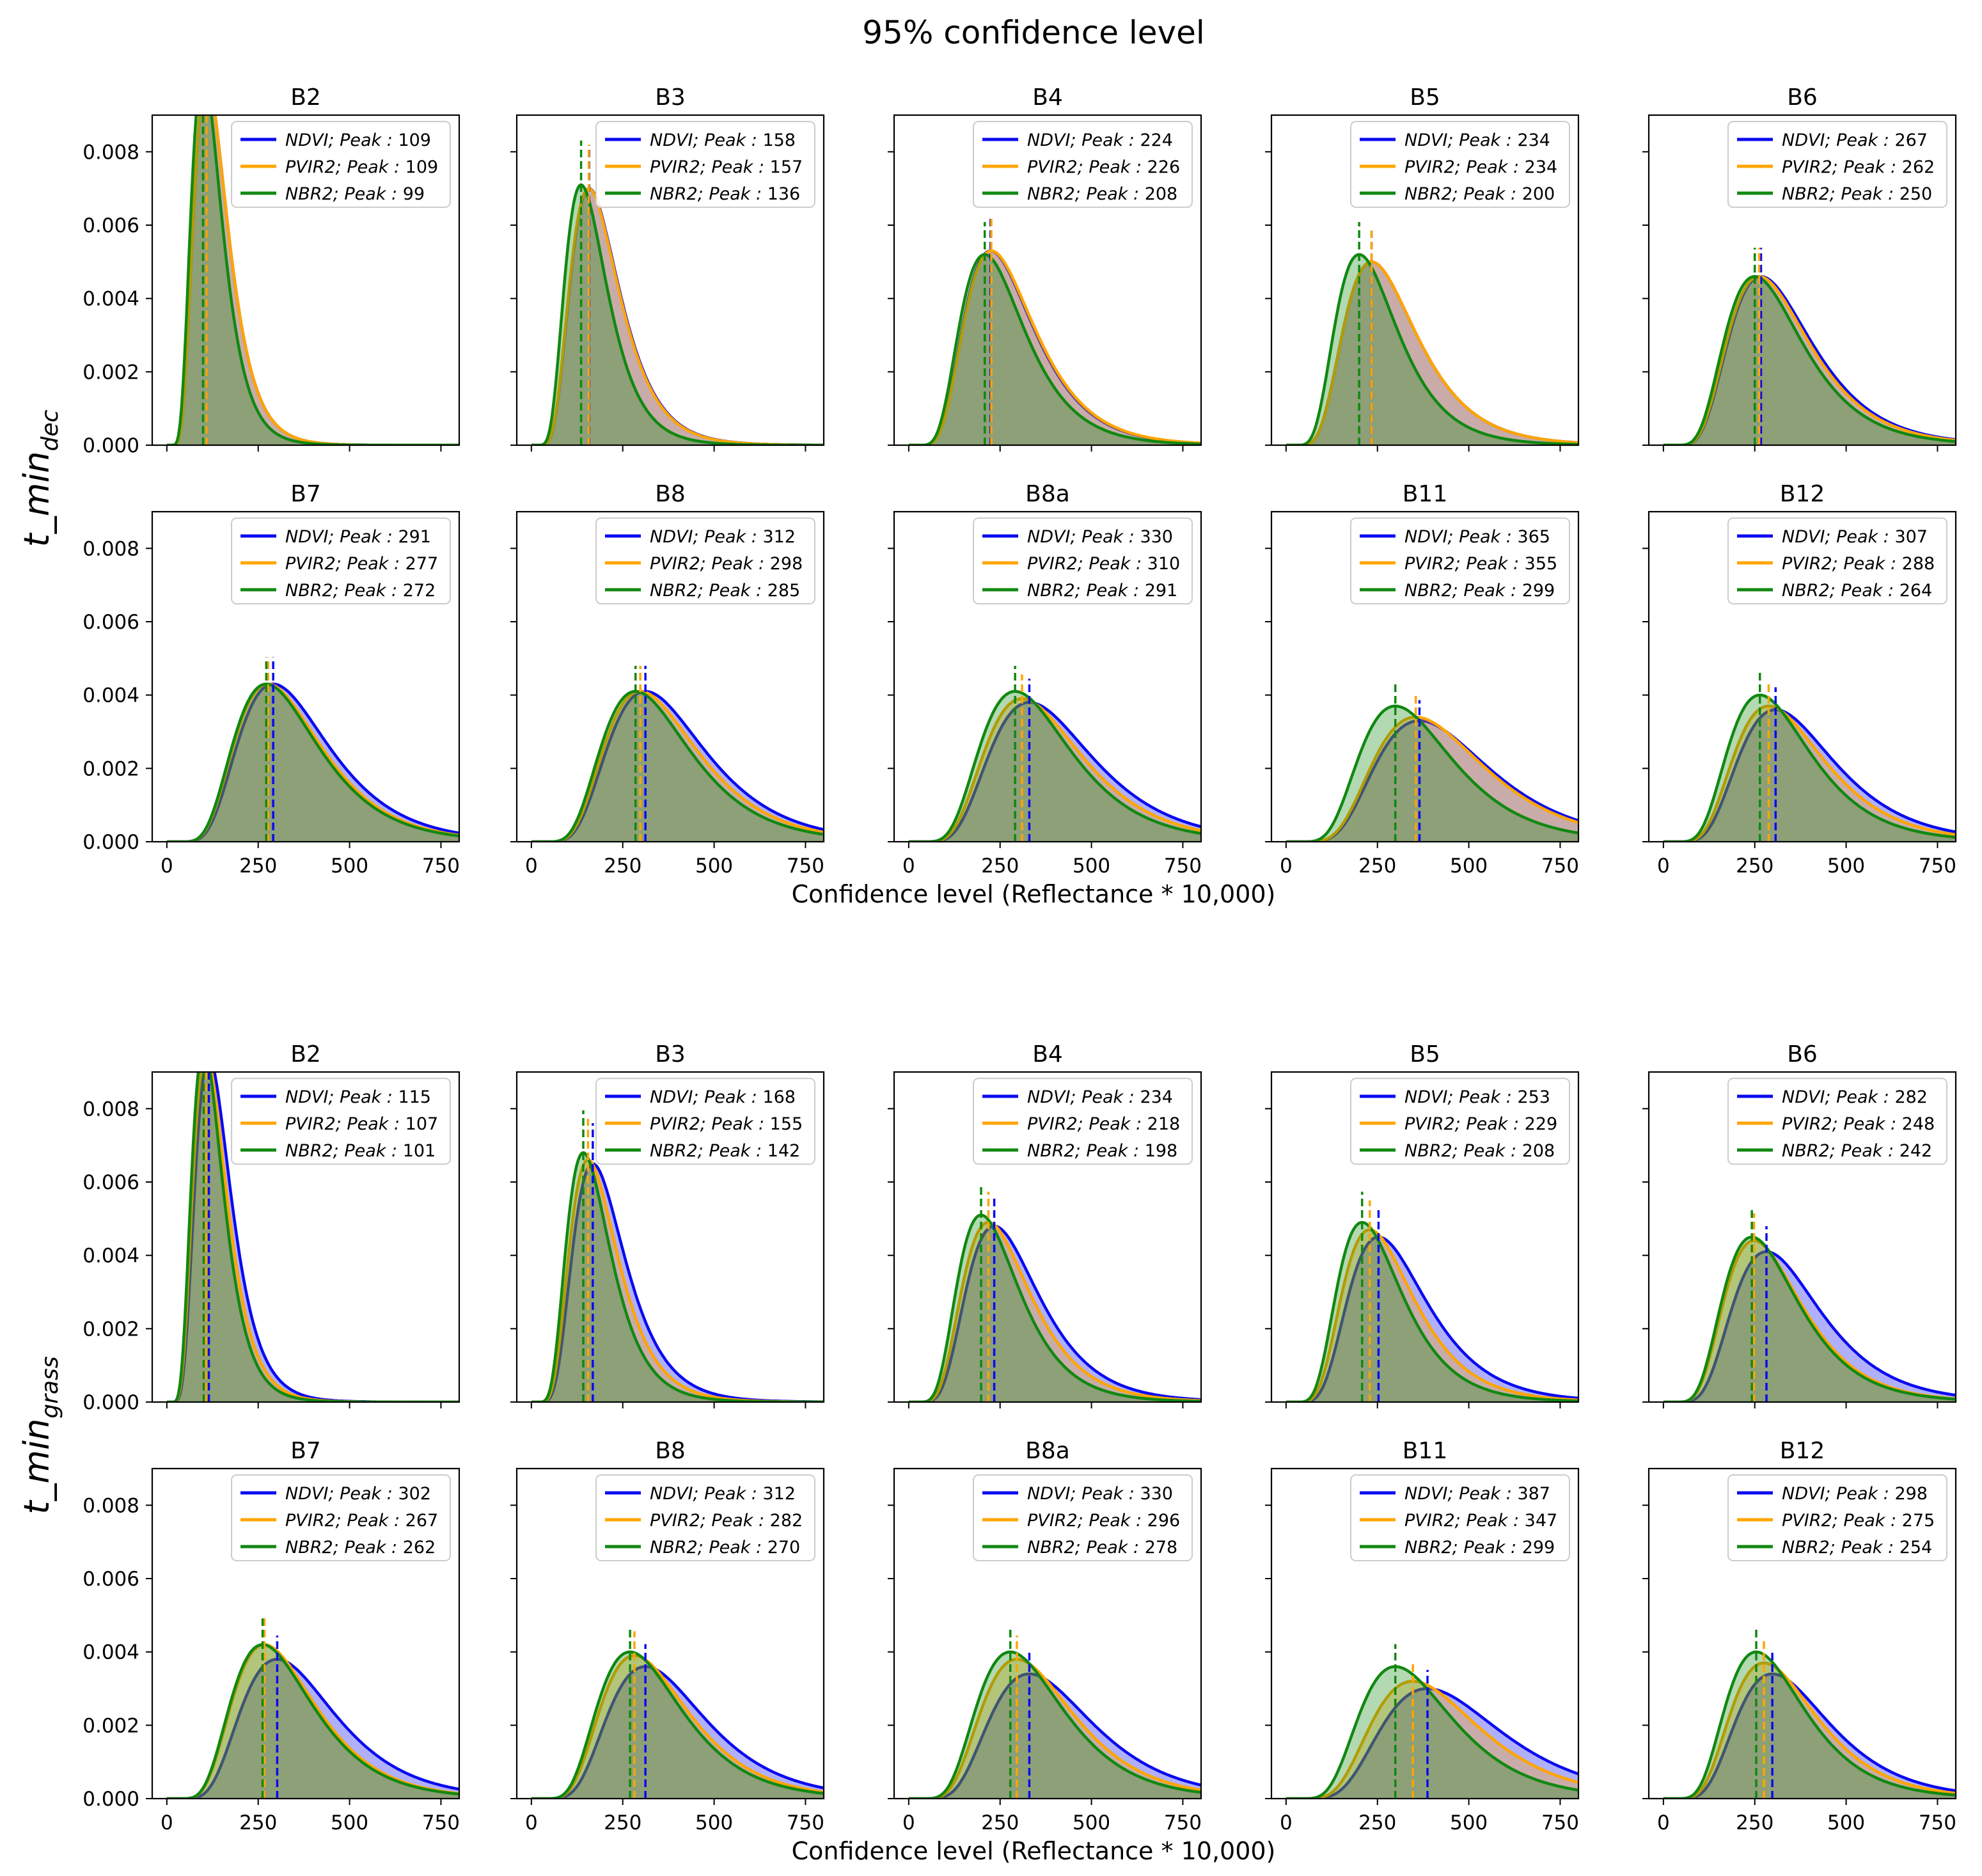 The height and width of the screenshot is (1876, 1982). What do you see at coordinates (779, 537) in the screenshot?
I see `legend-peak-value: 312` at bounding box center [779, 537].